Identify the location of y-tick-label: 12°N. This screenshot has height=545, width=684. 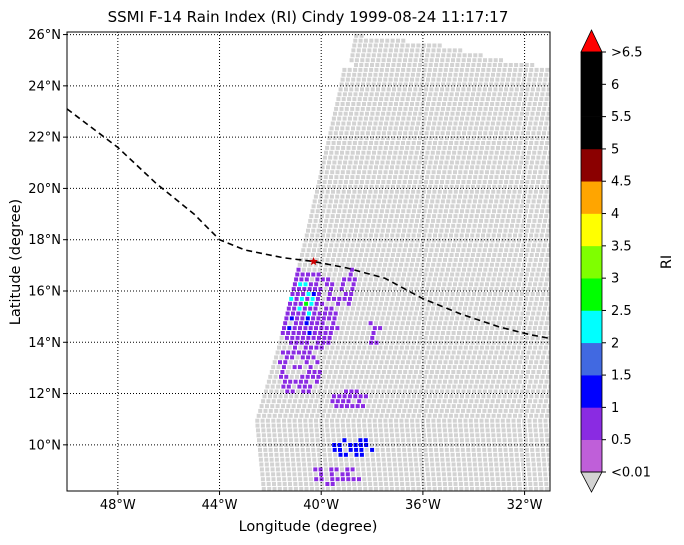
(44, 394).